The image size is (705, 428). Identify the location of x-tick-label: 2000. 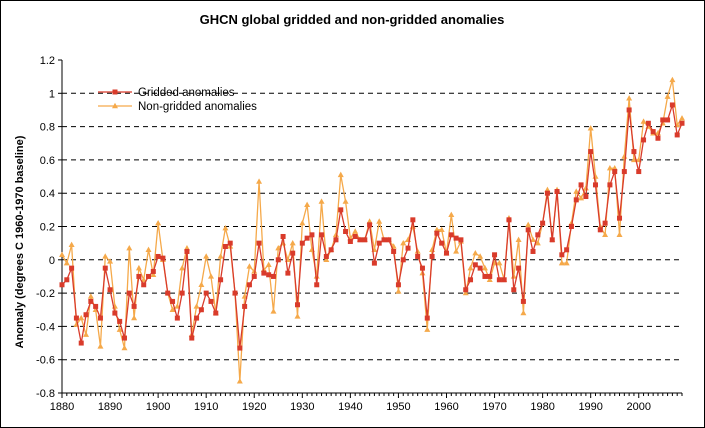
(639, 407).